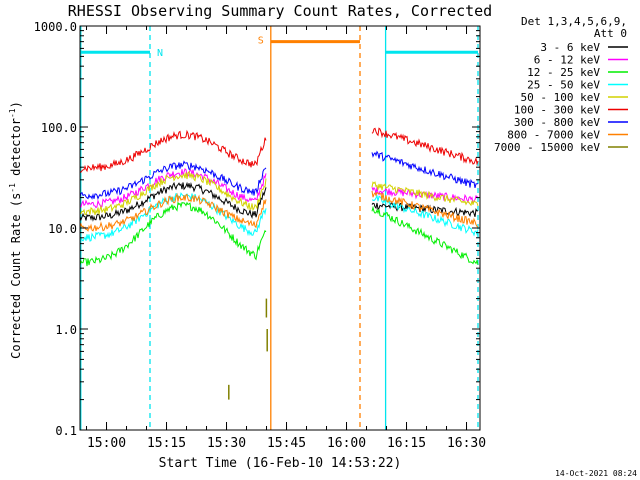 Image resolution: width=640 pixels, height=480 pixels. What do you see at coordinates (610, 33) in the screenshot?
I see `legend-header: Att 0` at bounding box center [610, 33].